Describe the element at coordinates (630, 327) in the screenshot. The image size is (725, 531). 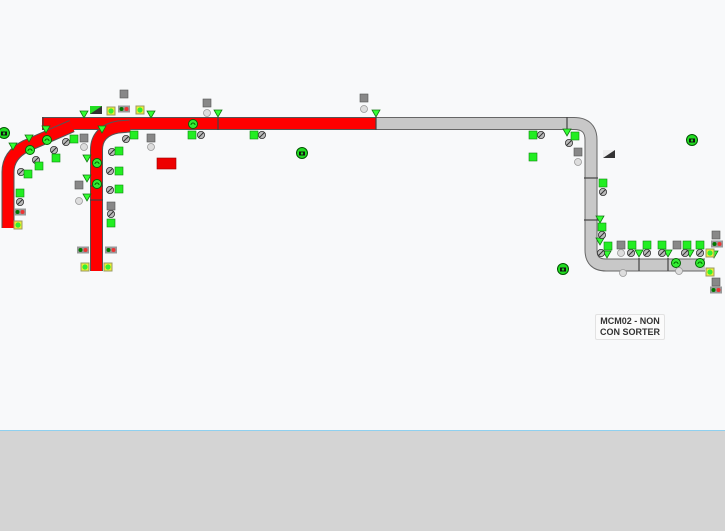
I see `area-label: MCM02 - NON CON SORTER` at that location.